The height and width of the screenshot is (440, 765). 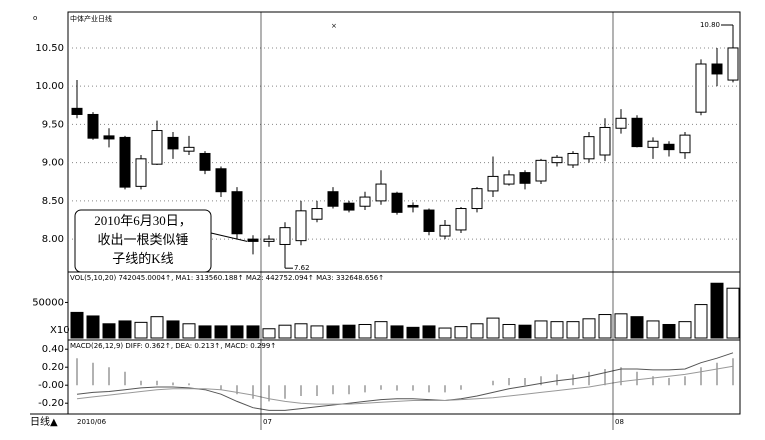 What do you see at coordinates (49, 48) in the screenshot?
I see `y-tick-label: 10.50` at bounding box center [49, 48].